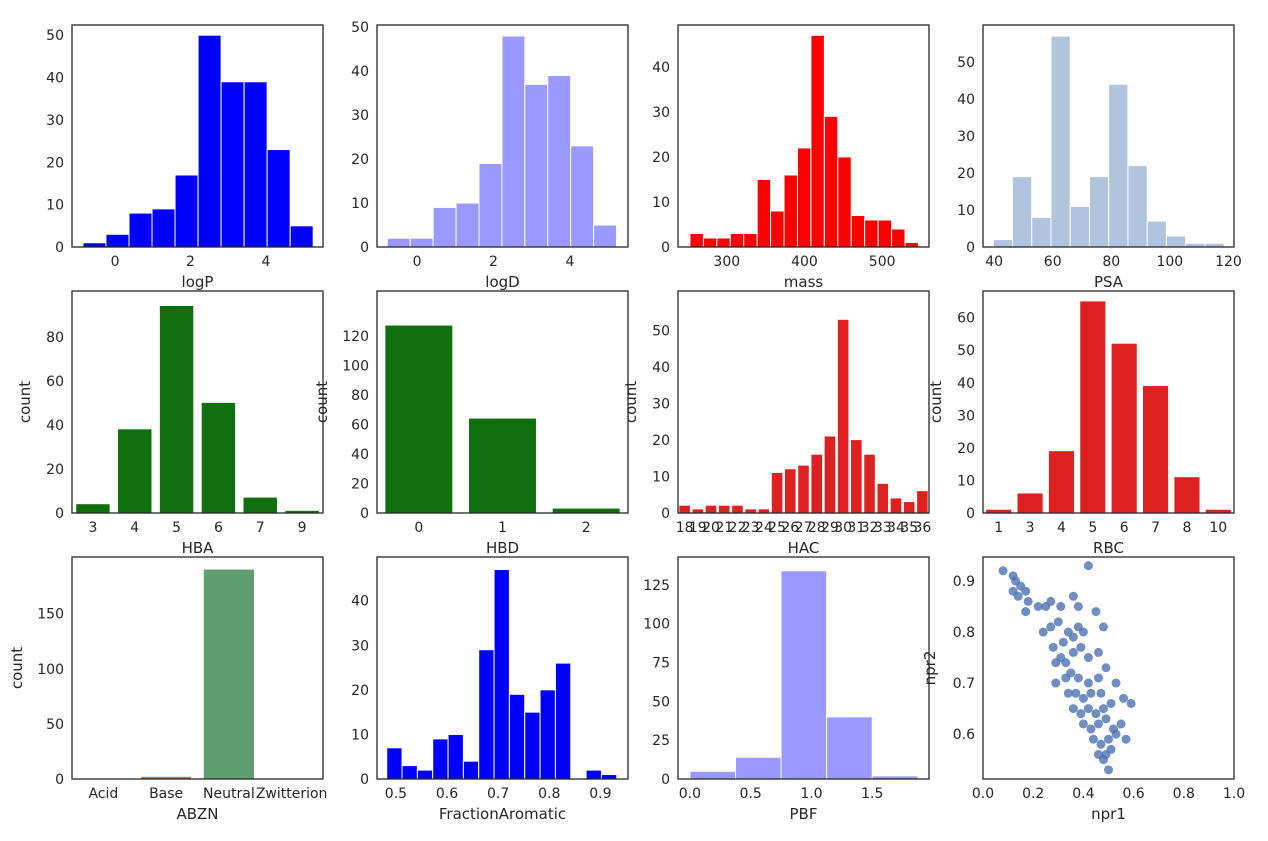  What do you see at coordinates (115, 262) in the screenshot?
I see `x-tick-label: 0` at bounding box center [115, 262].